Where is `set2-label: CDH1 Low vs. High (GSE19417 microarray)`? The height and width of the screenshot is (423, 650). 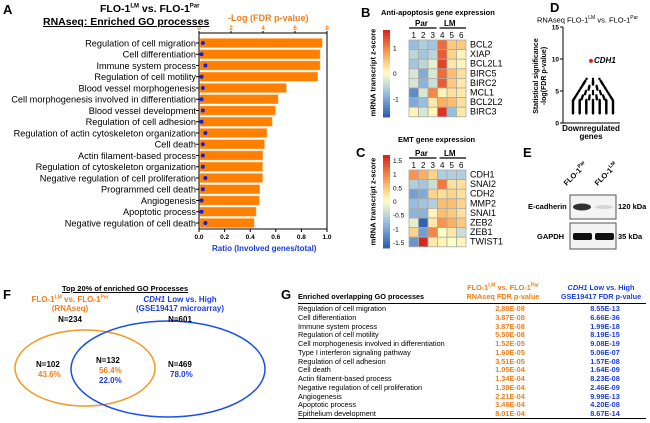 set2-label: CDH1 Low vs. High (GSE19417 microarray) is located at coordinates (180, 304).